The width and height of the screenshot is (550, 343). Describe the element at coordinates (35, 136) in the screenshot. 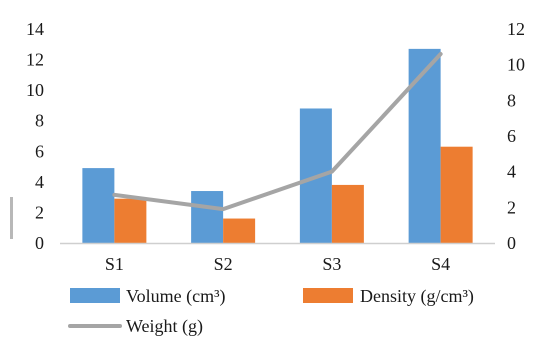

I see `left-axis-ticks: 0 2 4 6 8 10 12 14` at that location.